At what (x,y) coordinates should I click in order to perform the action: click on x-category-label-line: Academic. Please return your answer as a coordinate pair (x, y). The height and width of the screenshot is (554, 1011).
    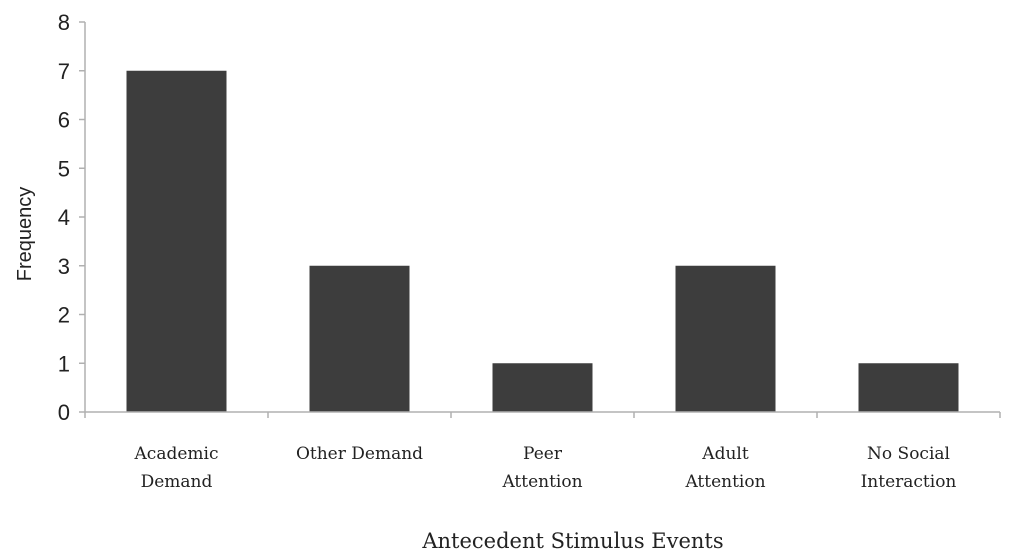
    Looking at the image, I should click on (176, 454).